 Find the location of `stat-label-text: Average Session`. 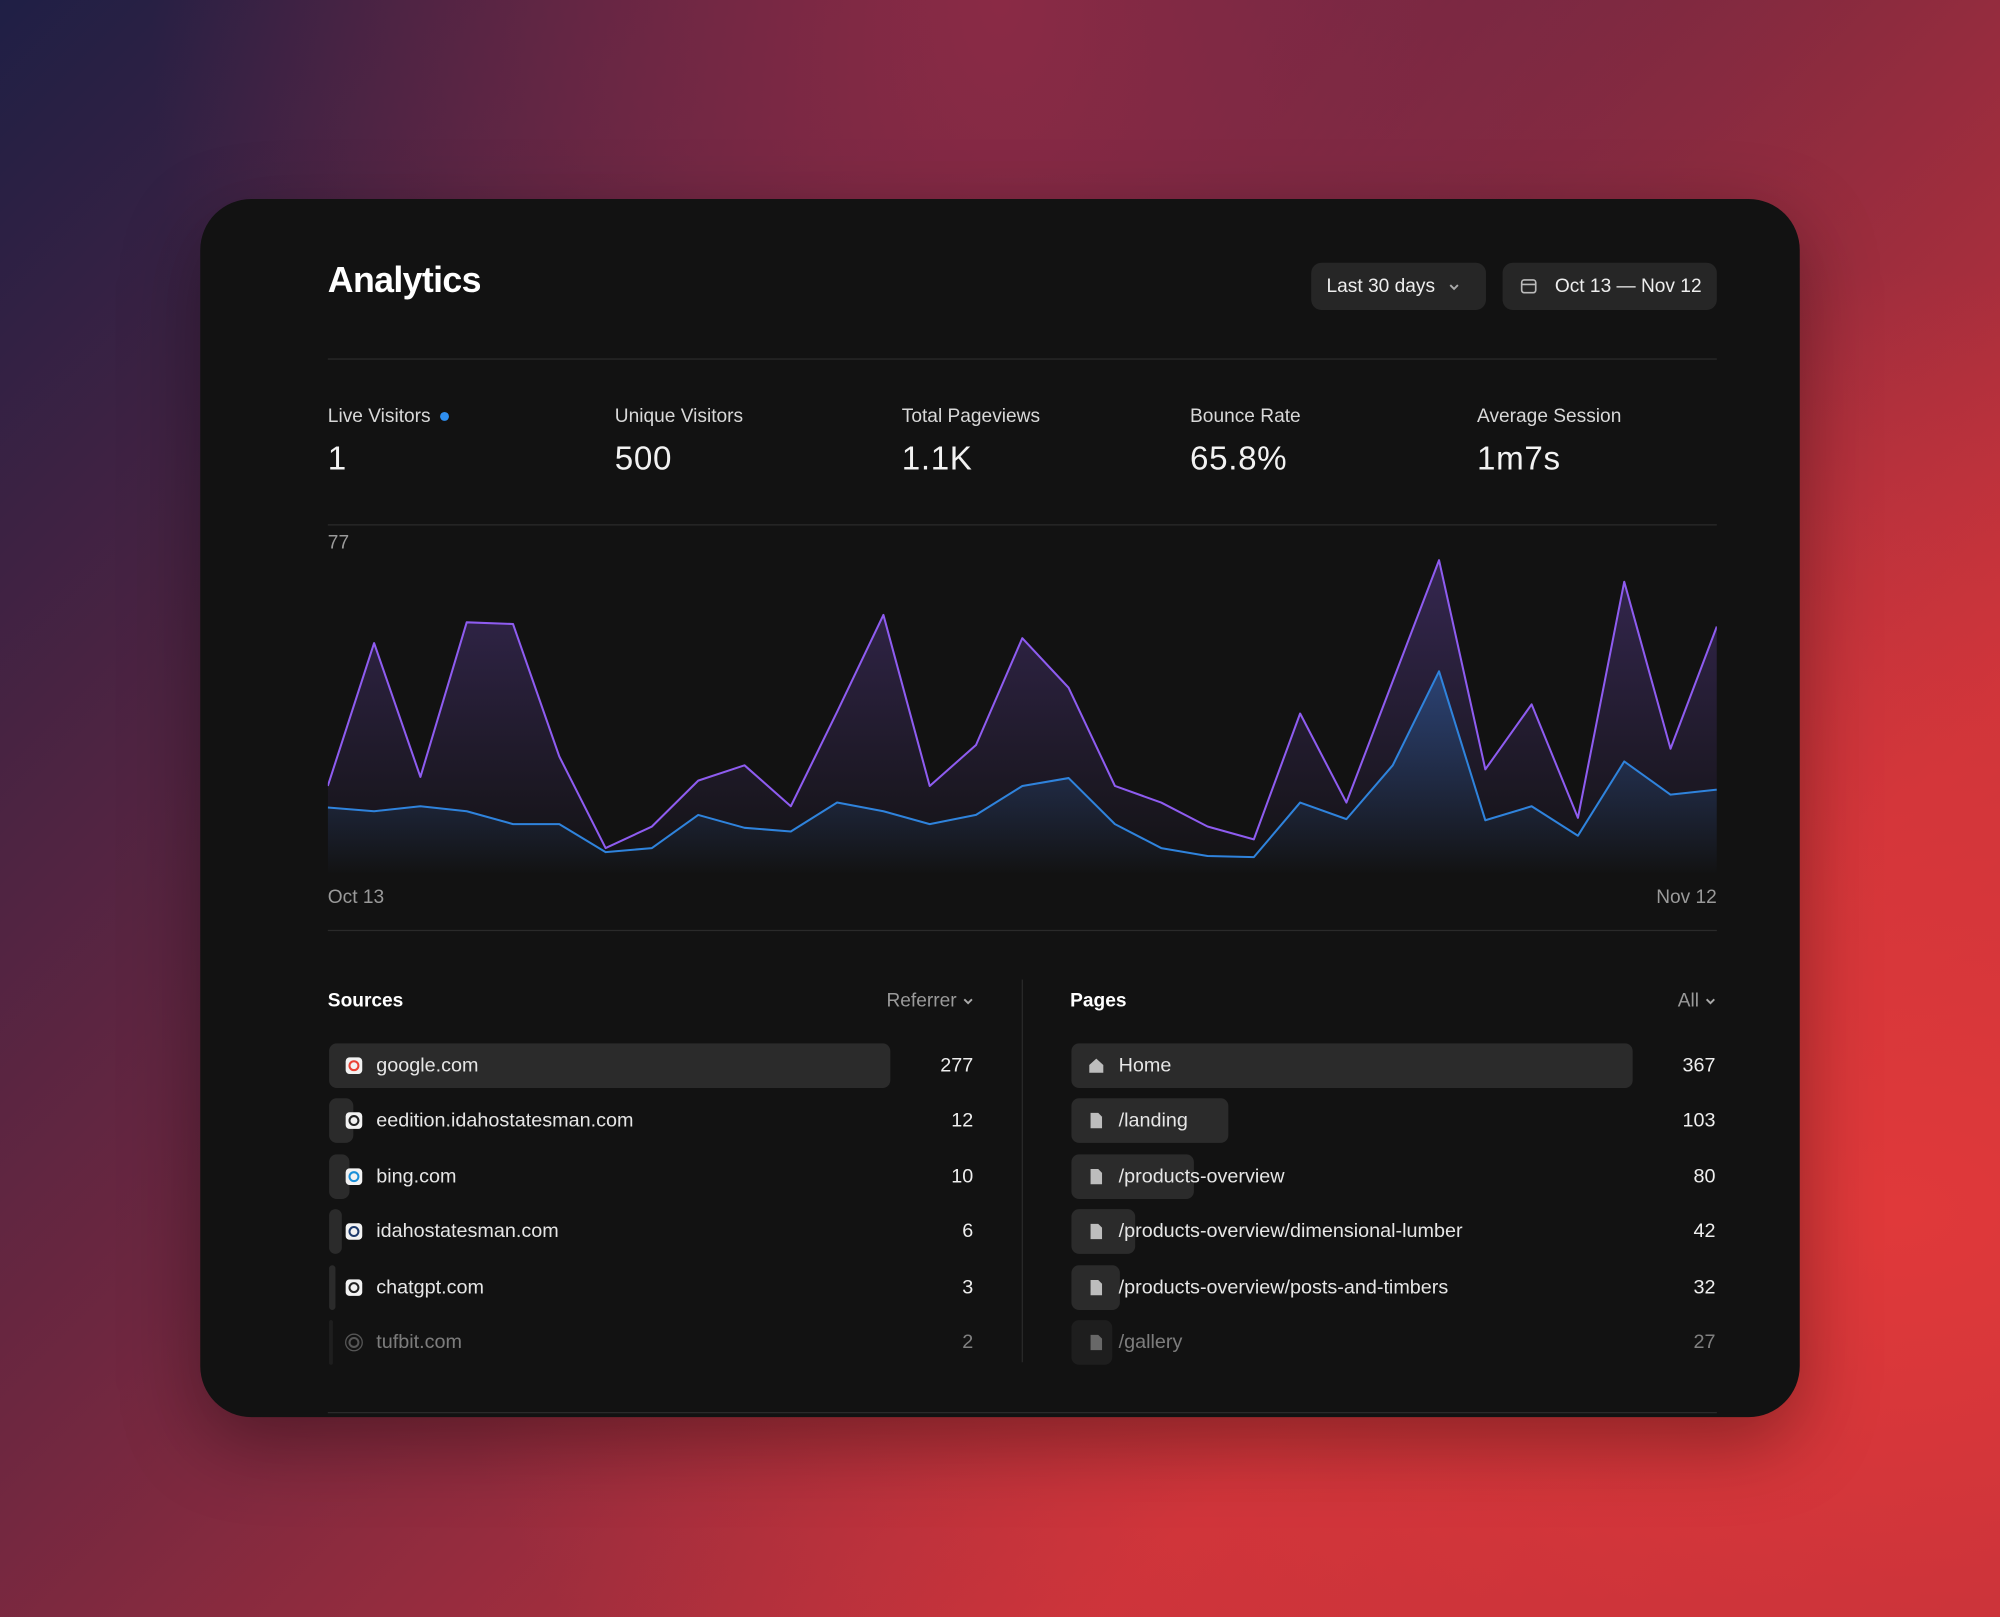

stat-label-text: Average Session is located at coordinates (1549, 416).